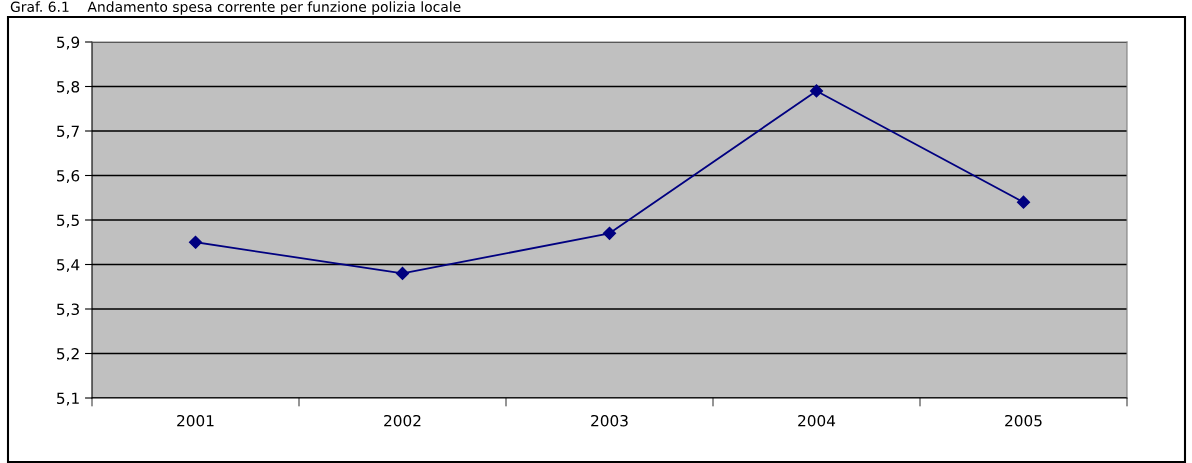  Describe the element at coordinates (817, 420) in the screenshot. I see `x-tick-label: 2004` at that location.